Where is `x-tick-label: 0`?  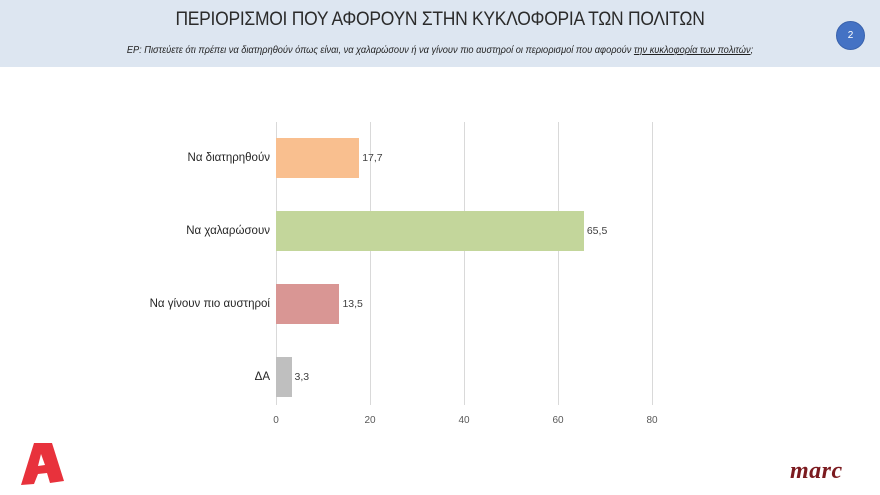
x-tick-label: 0 is located at coordinates (276, 420).